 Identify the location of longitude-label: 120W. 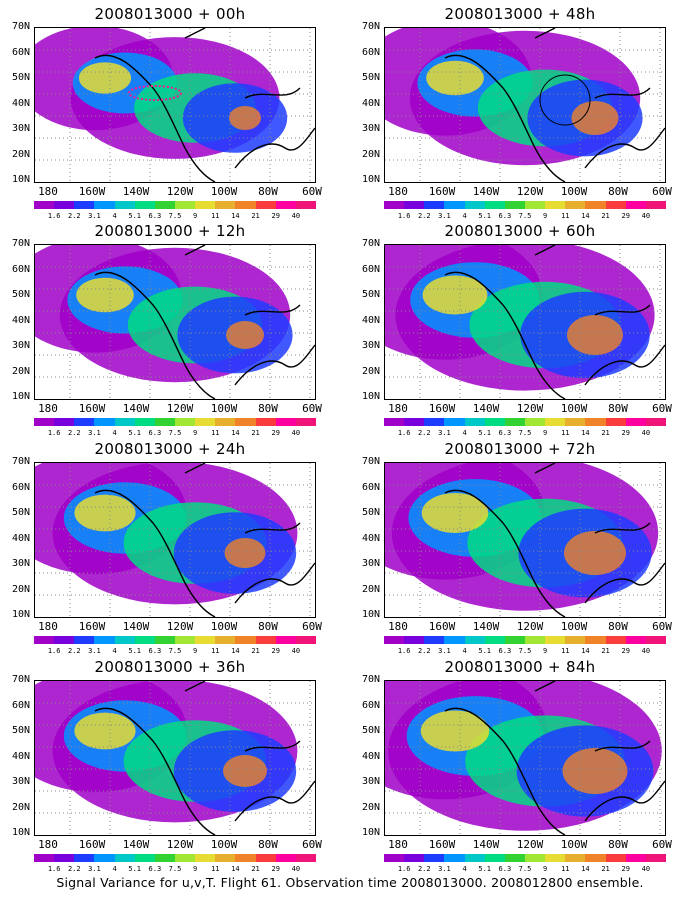
(180, 844).